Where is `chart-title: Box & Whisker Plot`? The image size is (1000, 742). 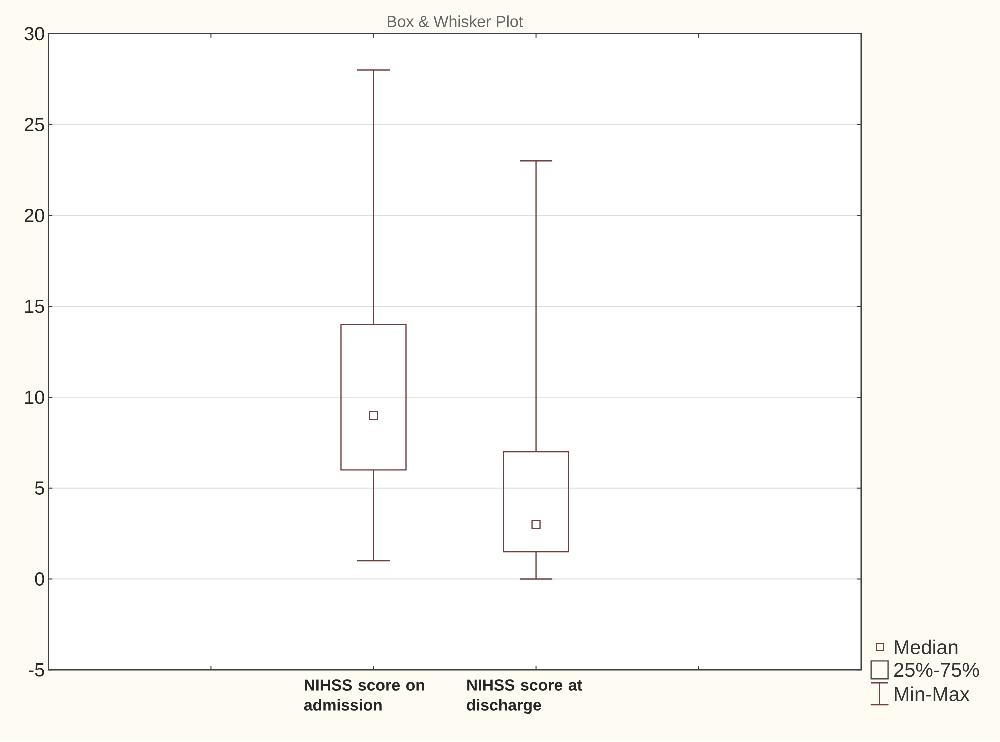
chart-title: Box & Whisker Plot is located at coordinates (456, 22).